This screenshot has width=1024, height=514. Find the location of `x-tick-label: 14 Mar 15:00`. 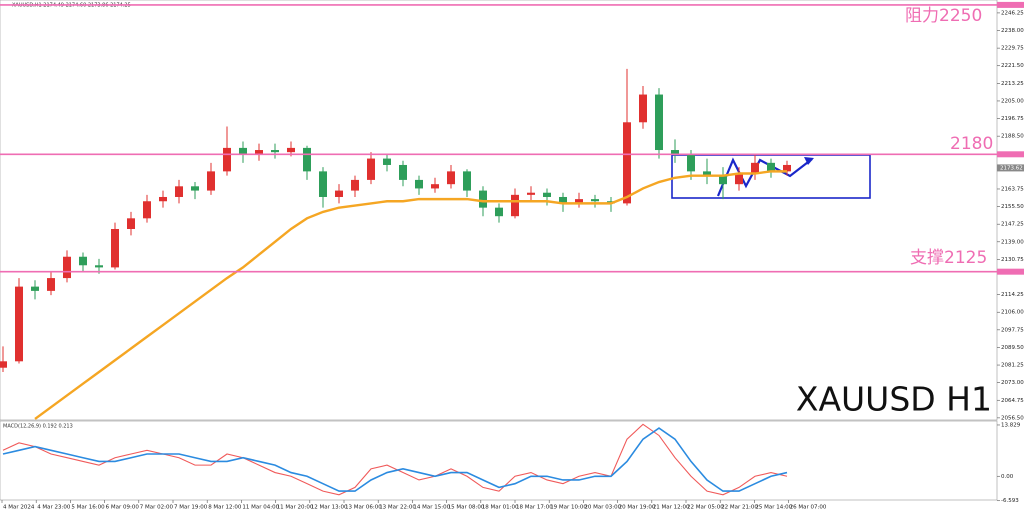

x-tick-label: 14 Mar 15:00 is located at coordinates (431, 508).